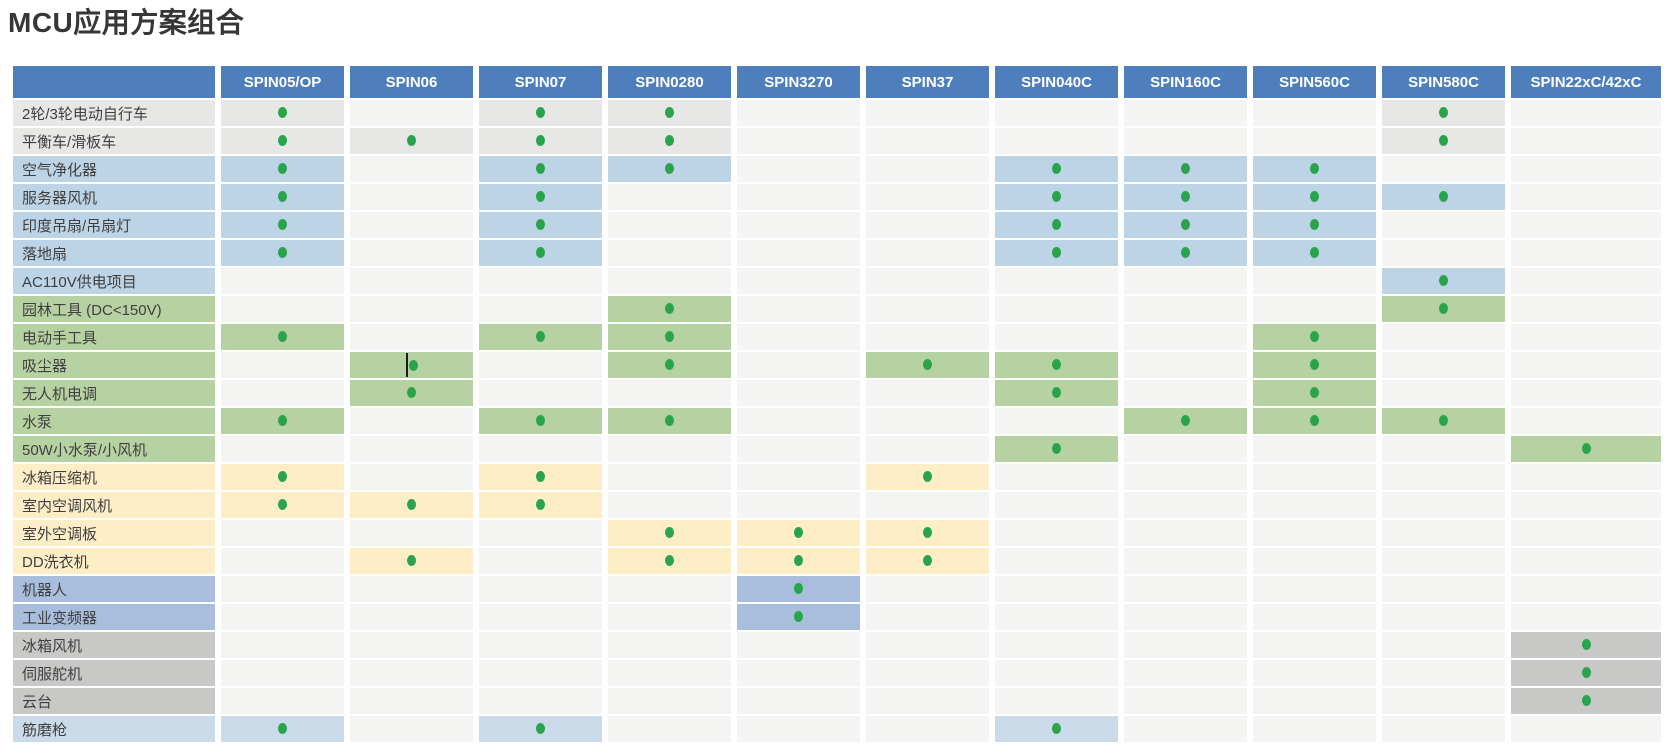 The height and width of the screenshot is (754, 1674). Describe the element at coordinates (837, 197) in the screenshot. I see `table-row: 服务器风机` at that location.